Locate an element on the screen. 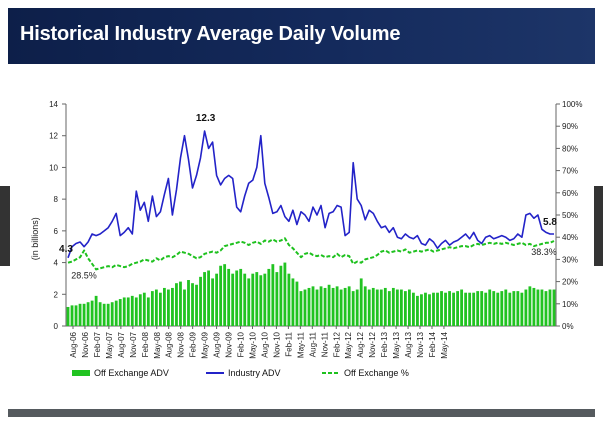 The image size is (603, 424). y2-tick-label: 100% is located at coordinates (572, 104).